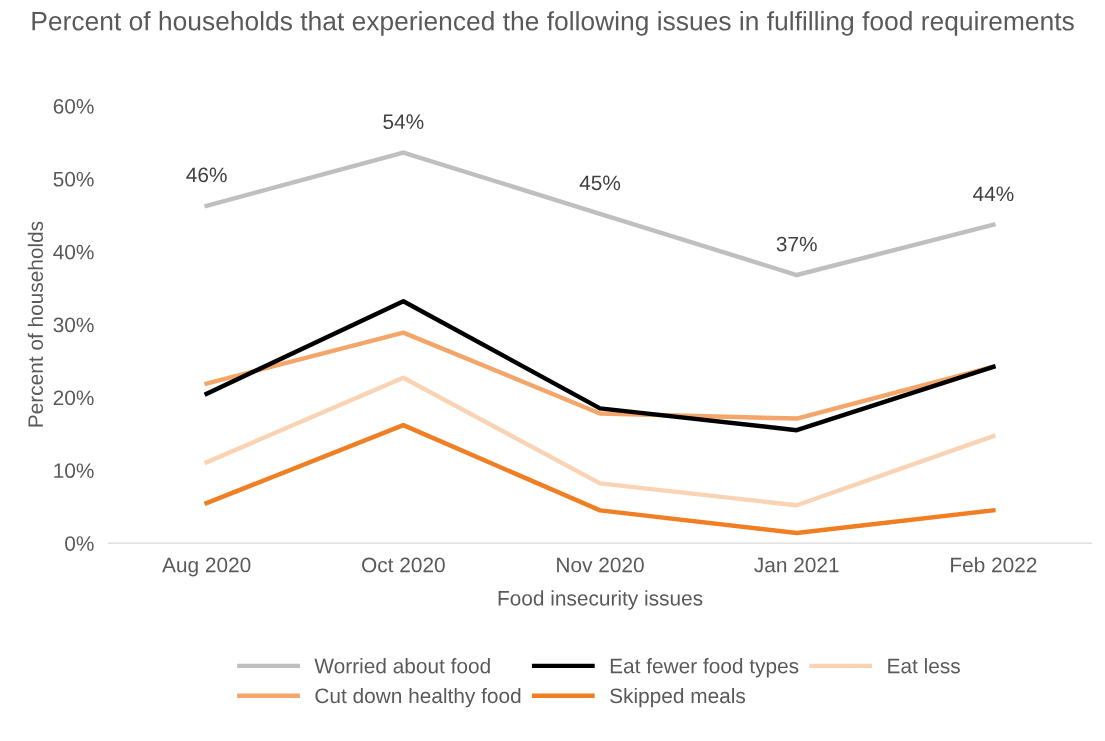  Describe the element at coordinates (600, 183) in the screenshot. I see `data-label: 45%` at that location.